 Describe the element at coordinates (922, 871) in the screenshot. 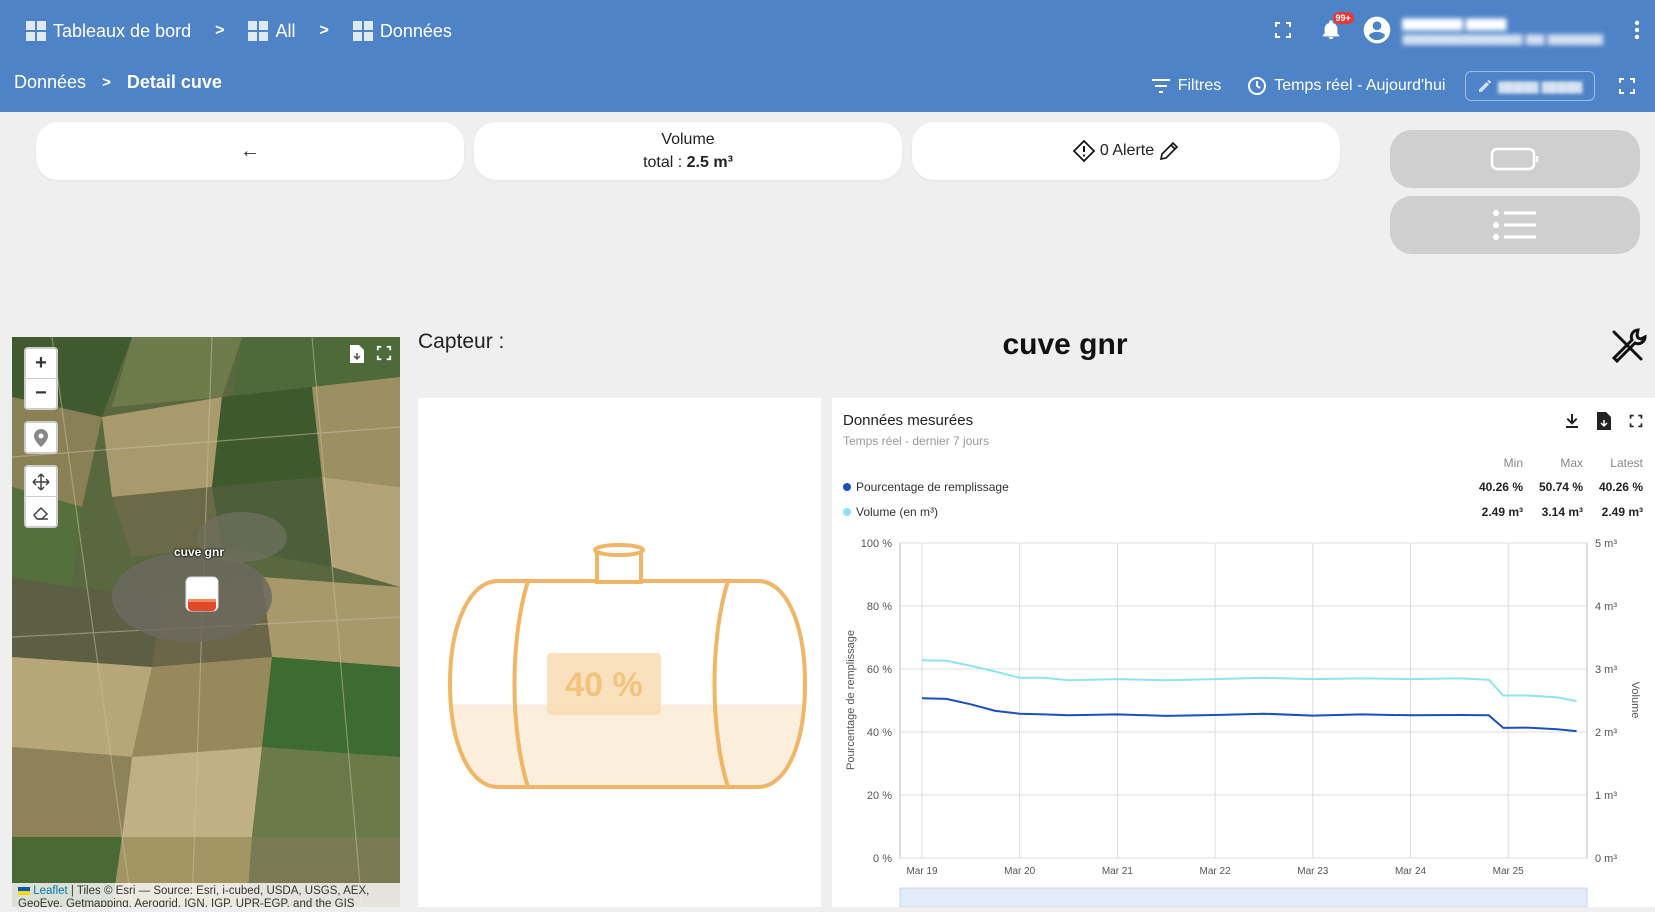

I see `x-tick-label: Mar 19` at that location.